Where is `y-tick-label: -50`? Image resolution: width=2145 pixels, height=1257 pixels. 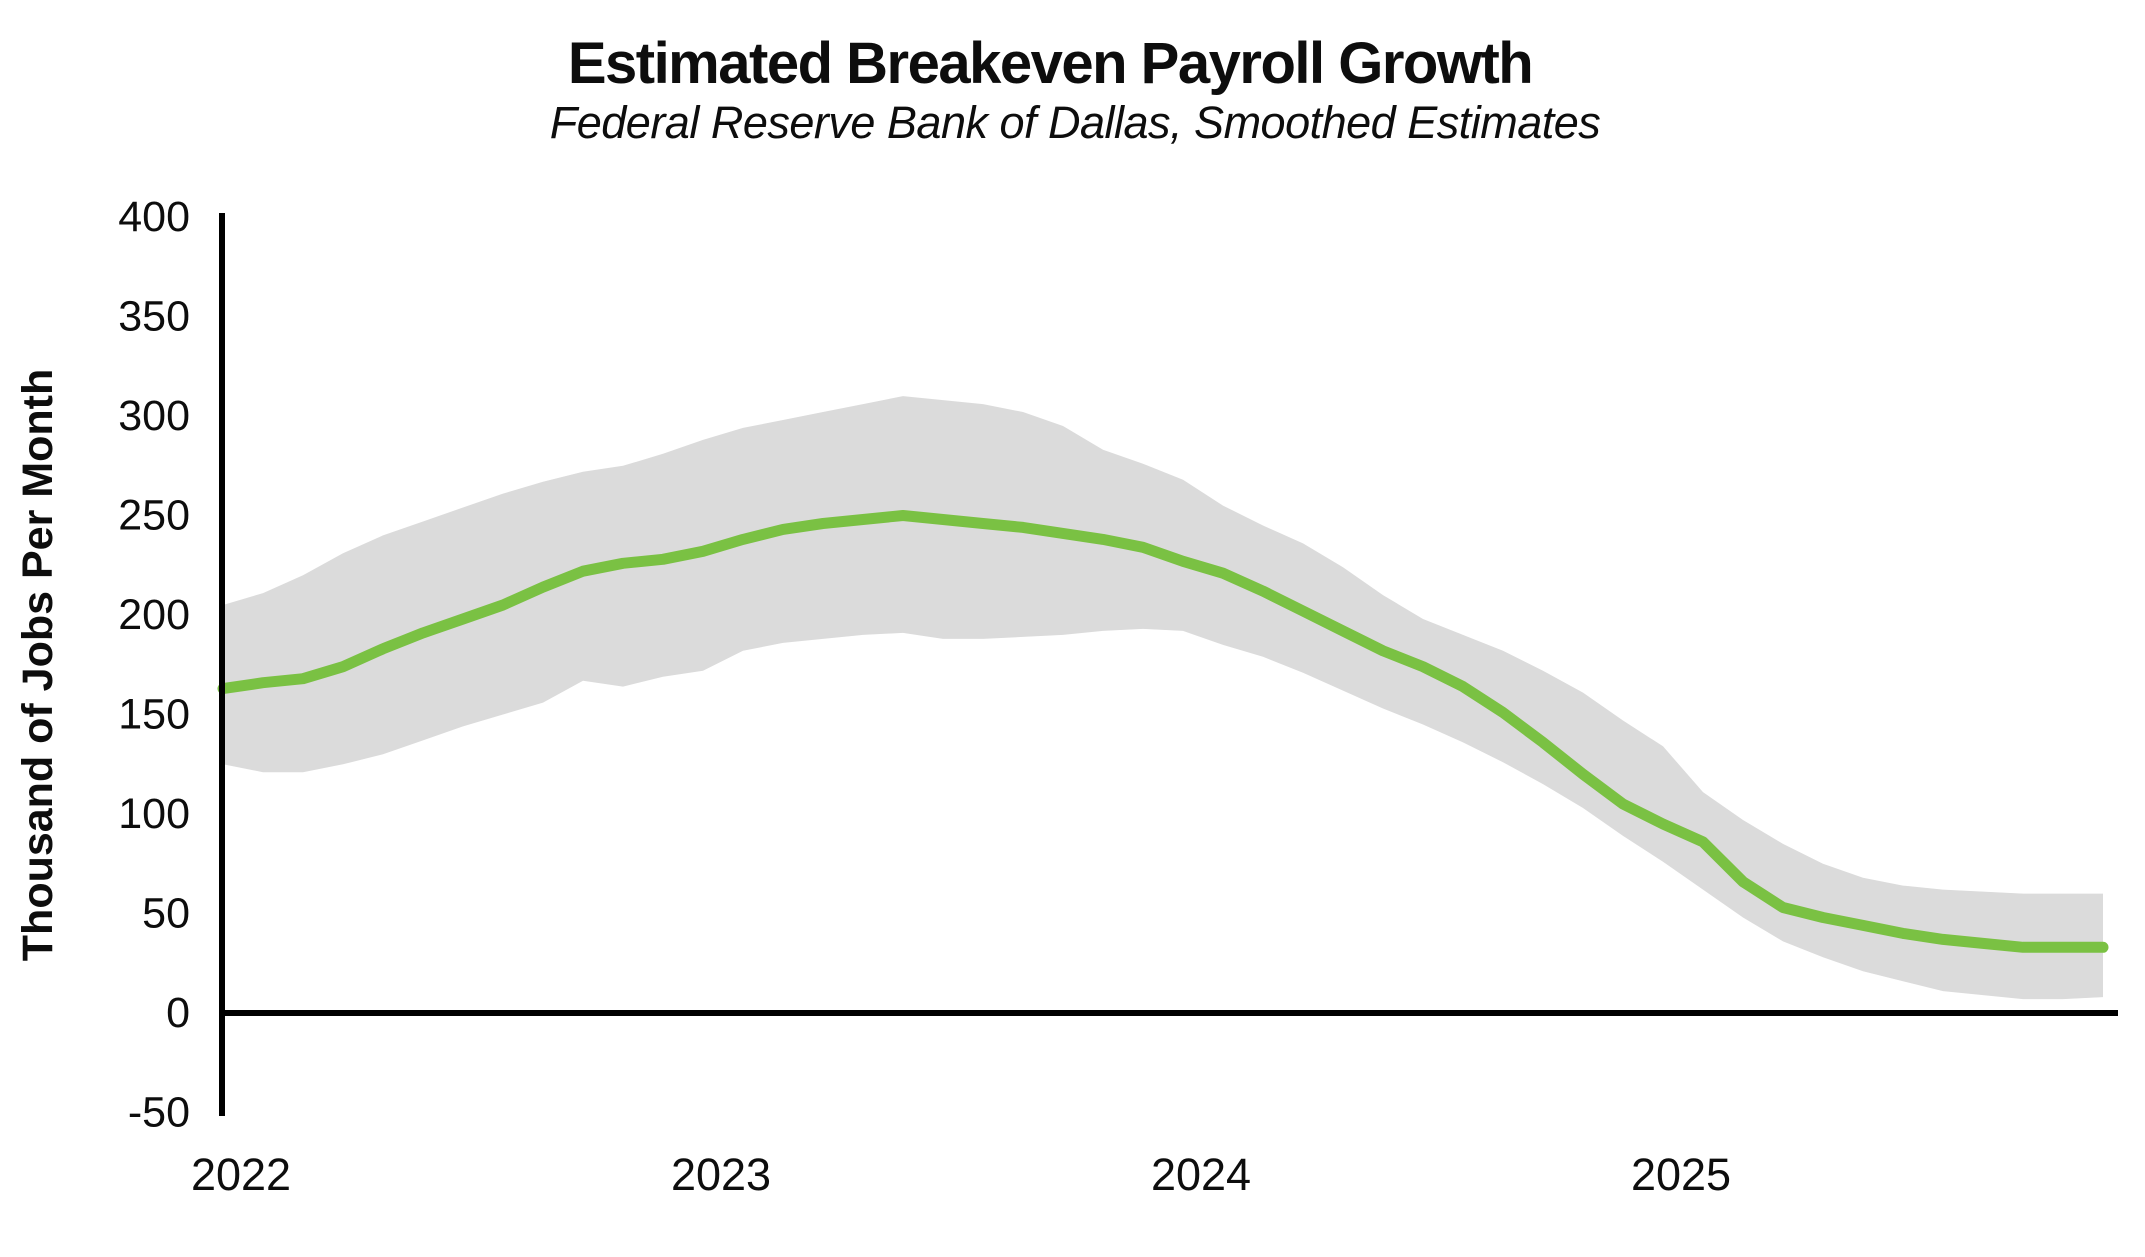
y-tick-label: -50 is located at coordinates (159, 1113).